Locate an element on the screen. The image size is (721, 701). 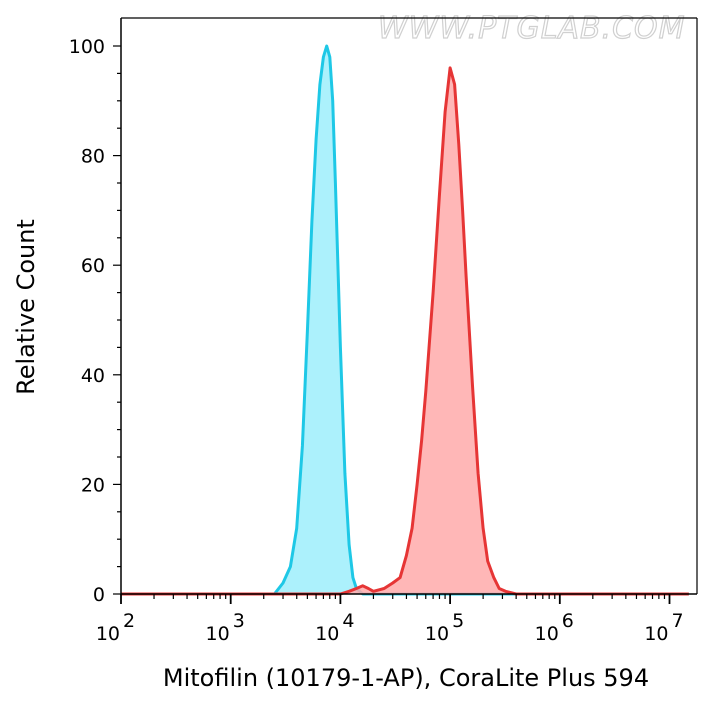
x-tick-exponent: 4 is located at coordinates (348, 621).